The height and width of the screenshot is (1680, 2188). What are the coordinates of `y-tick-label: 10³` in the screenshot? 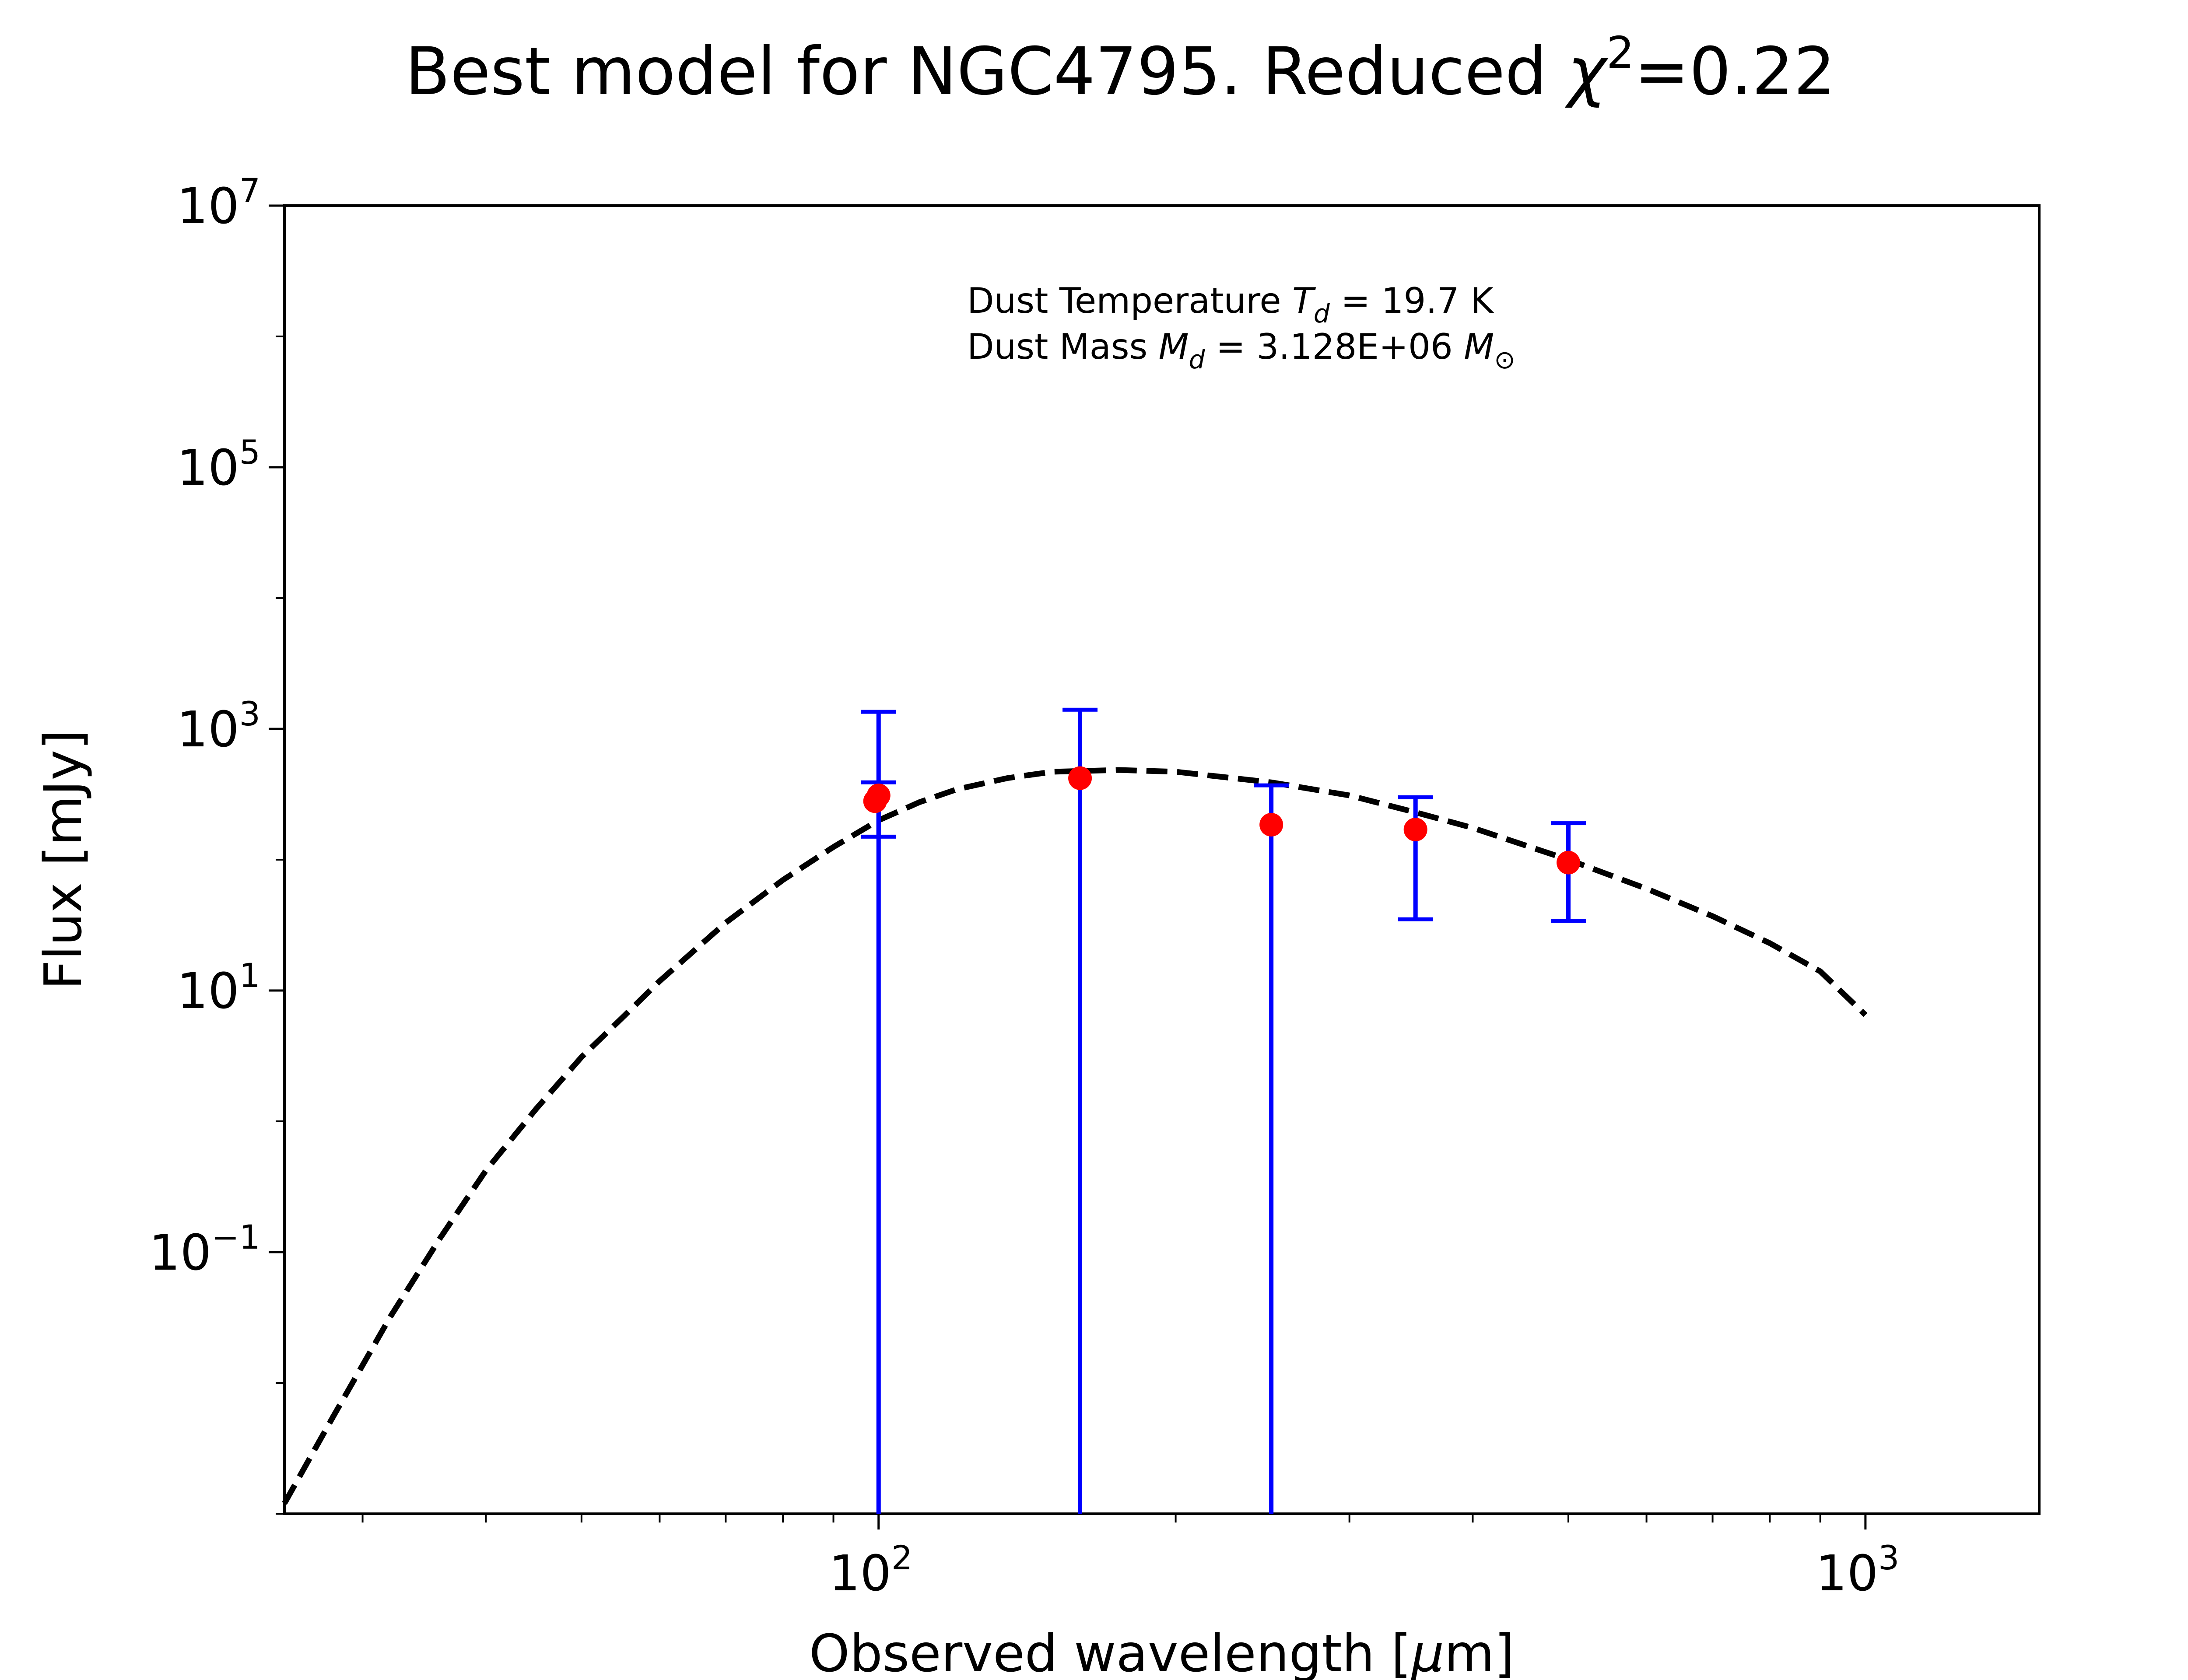 It's located at (218, 726).